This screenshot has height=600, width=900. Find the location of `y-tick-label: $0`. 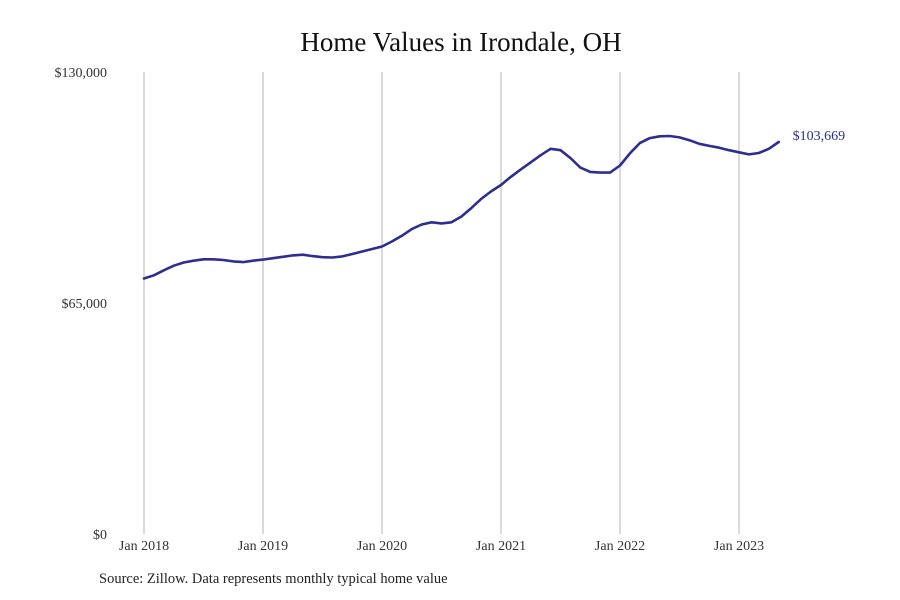

y-tick-label: $0 is located at coordinates (100, 535).